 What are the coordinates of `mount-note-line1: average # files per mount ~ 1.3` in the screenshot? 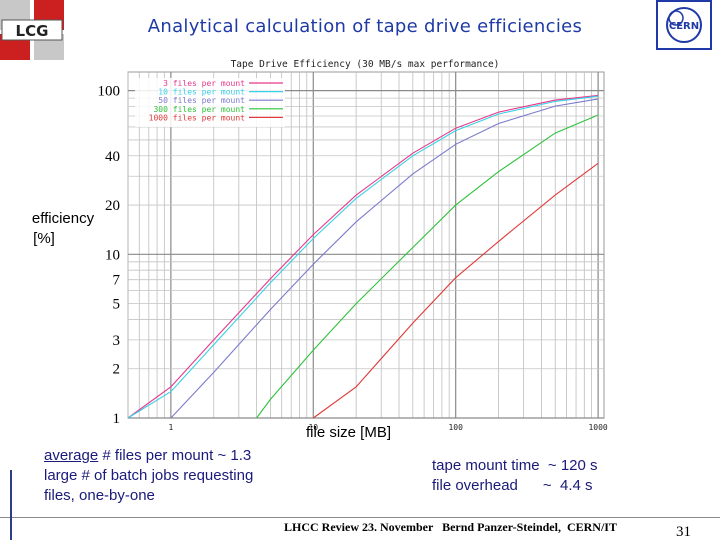 It's located at (184, 456).